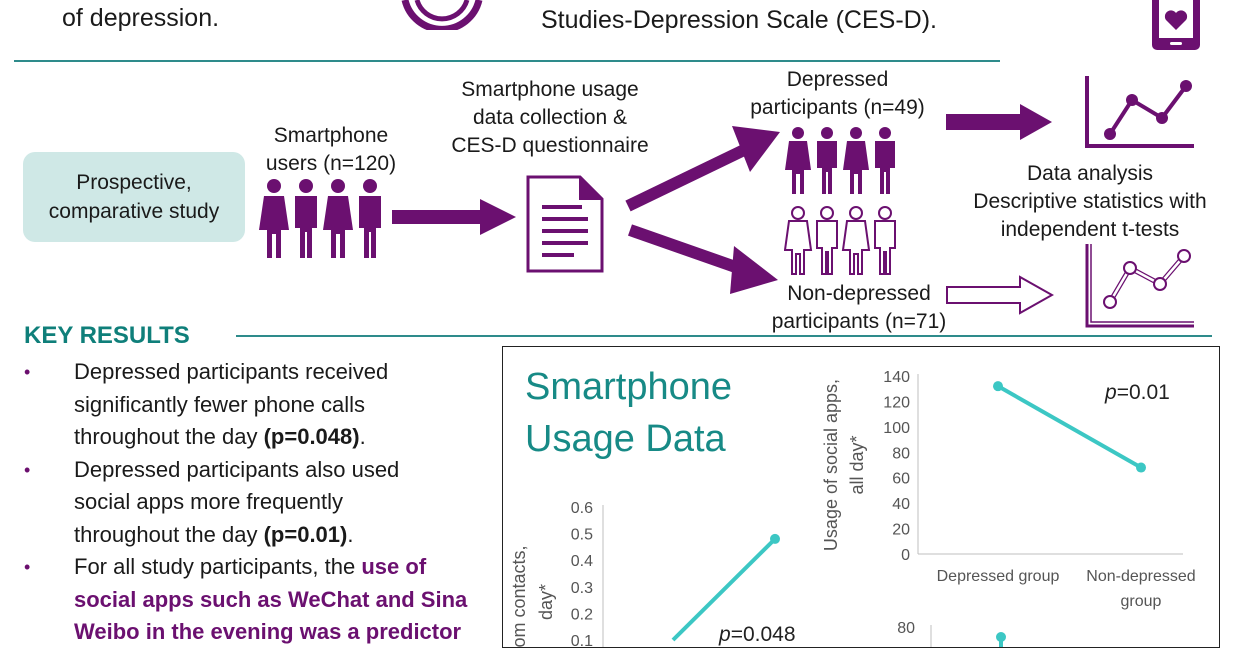 The width and height of the screenshot is (1241, 649). What do you see at coordinates (250, 566) in the screenshot?
I see `key-result-line: For all study participants, the use of` at bounding box center [250, 566].